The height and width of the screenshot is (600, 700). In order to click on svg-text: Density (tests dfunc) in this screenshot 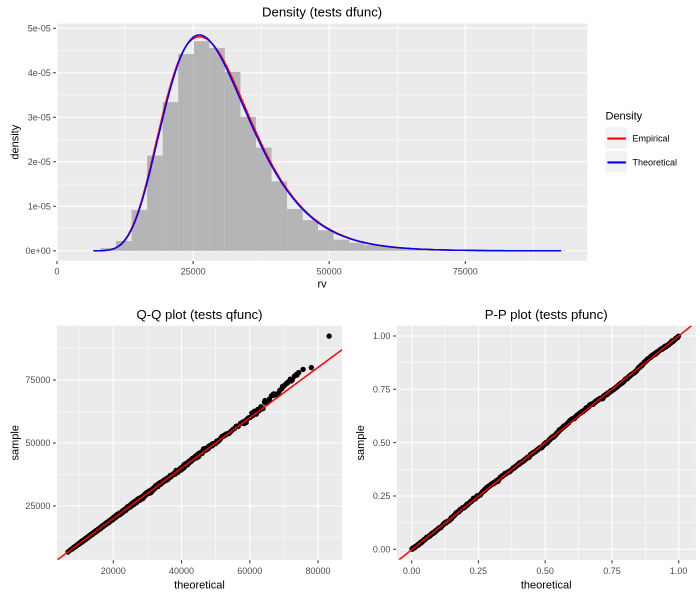, I will do `click(322, 12)`.